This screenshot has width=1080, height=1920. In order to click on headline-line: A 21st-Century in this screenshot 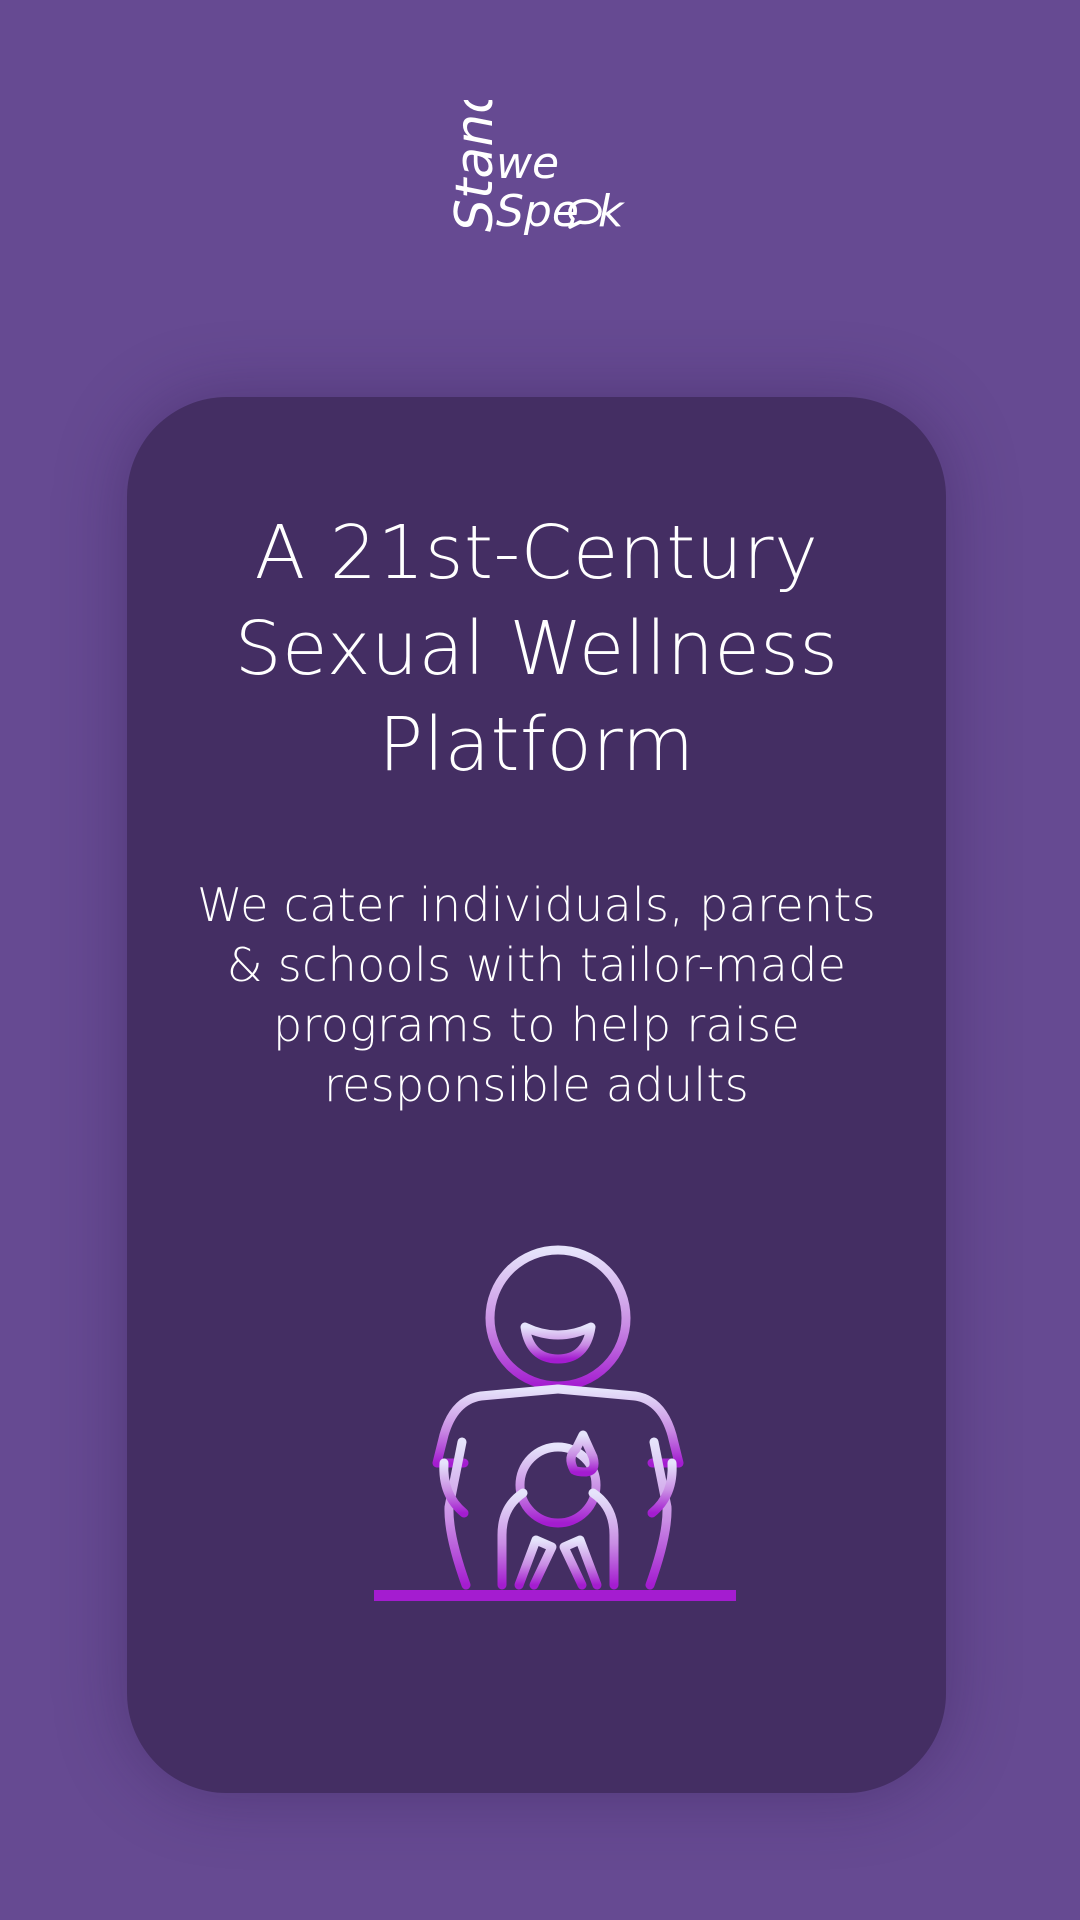, I will do `click(536, 553)`.